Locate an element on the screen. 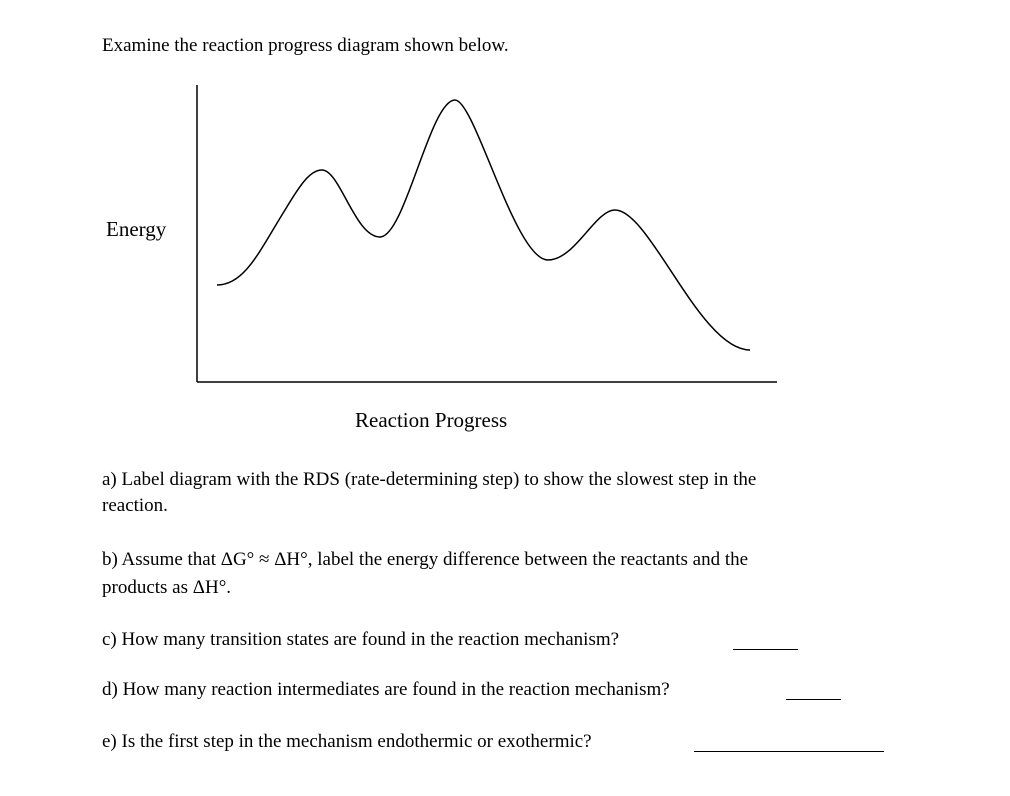 The image size is (1010, 796). question-line: reaction. is located at coordinates (135, 505).